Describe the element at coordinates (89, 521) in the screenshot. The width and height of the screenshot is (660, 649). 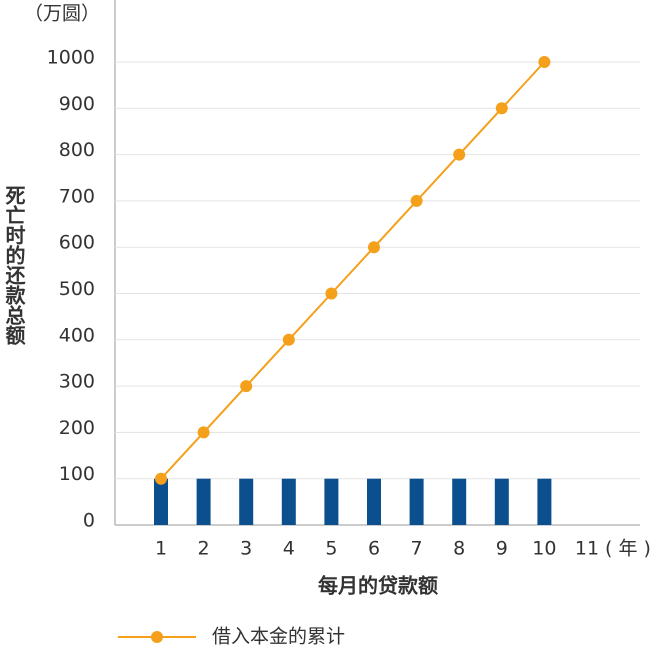
I see `y-tick-label: 0` at that location.